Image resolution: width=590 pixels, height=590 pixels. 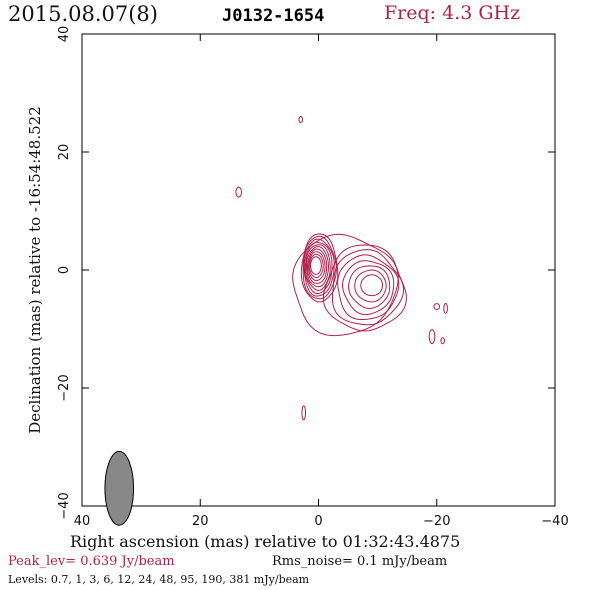 I want to click on x-tick-label: −40, so click(x=554, y=521).